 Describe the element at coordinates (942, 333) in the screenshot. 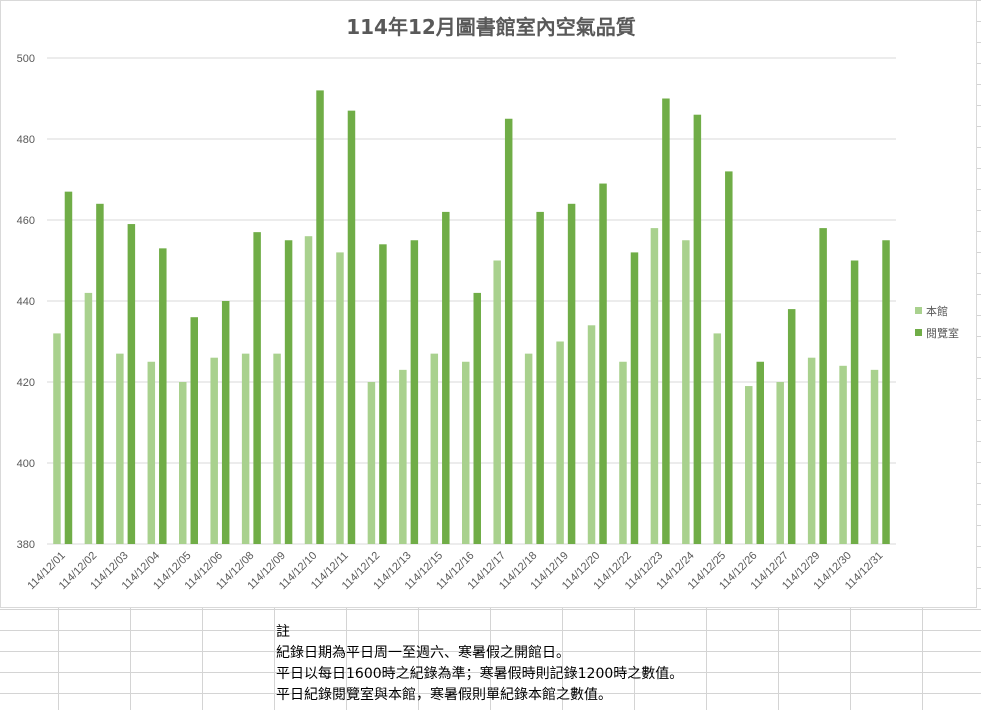

I see `legend-label: 閱覽室` at that location.